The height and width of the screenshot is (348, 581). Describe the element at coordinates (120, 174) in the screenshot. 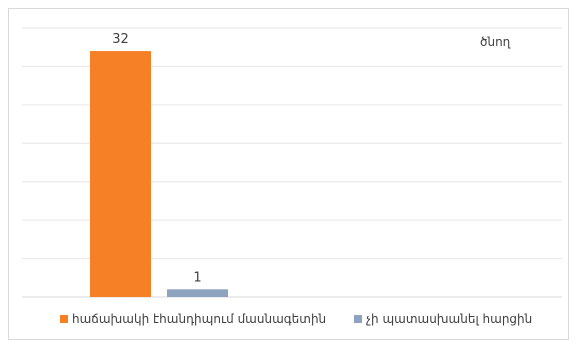

I see `bar-frequent` at that location.